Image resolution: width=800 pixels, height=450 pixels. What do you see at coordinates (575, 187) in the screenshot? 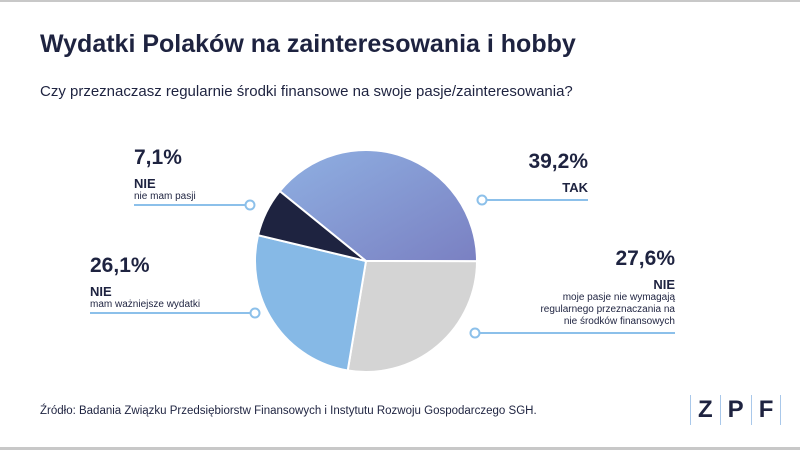
I see `slice-category: TAK` at bounding box center [575, 187].